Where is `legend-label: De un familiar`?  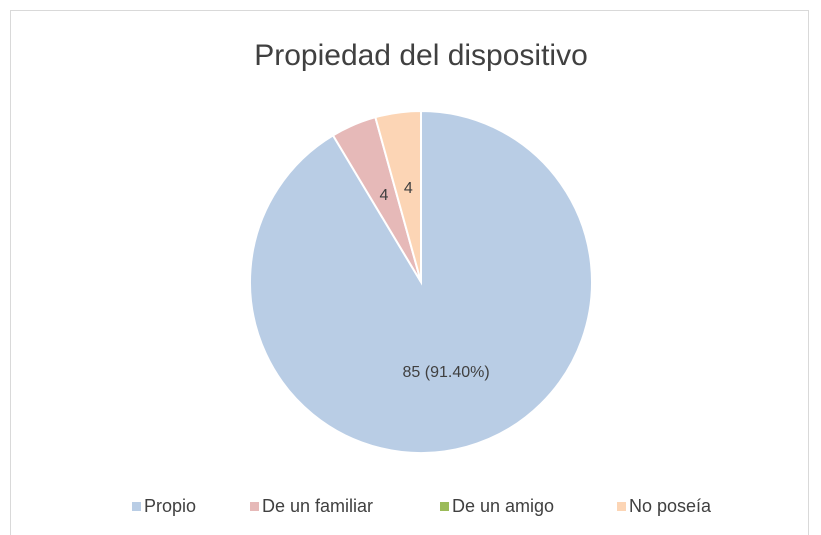
legend-label: De un familiar is located at coordinates (317, 506).